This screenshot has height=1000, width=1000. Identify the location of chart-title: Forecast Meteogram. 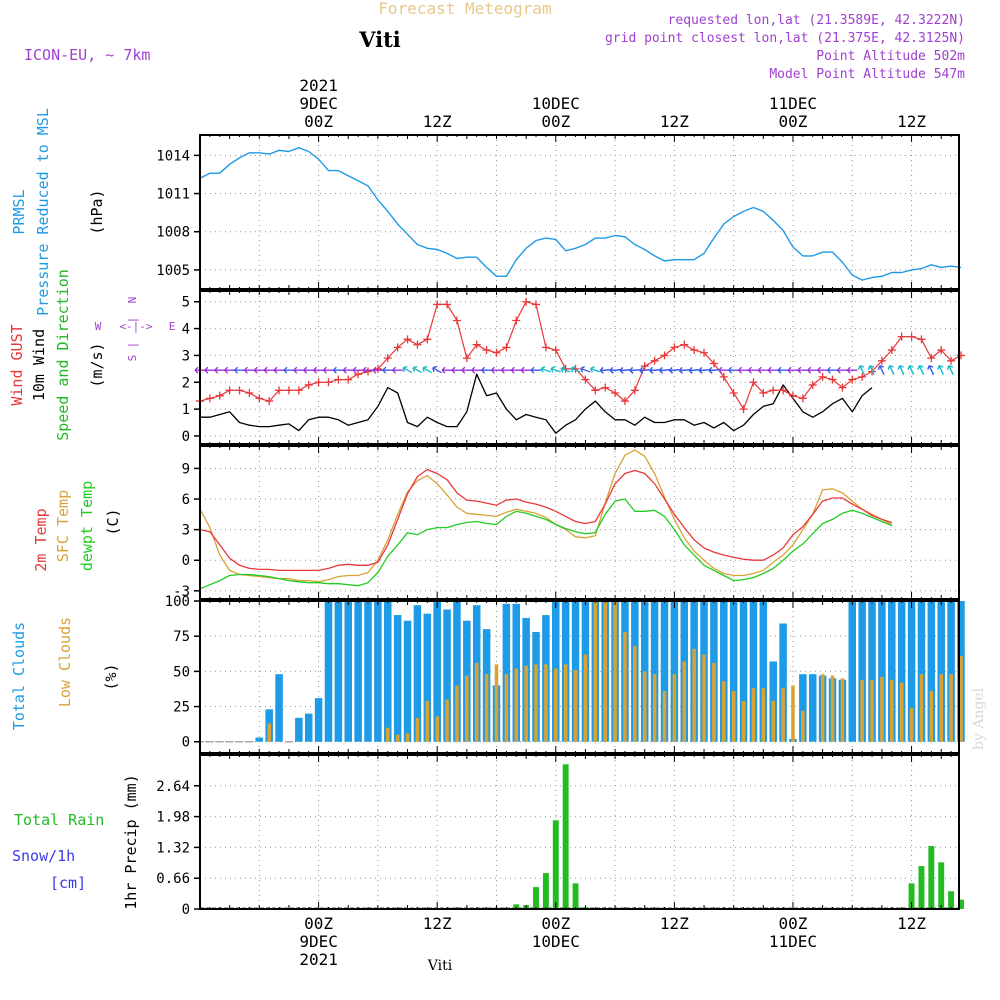
(464, 9).